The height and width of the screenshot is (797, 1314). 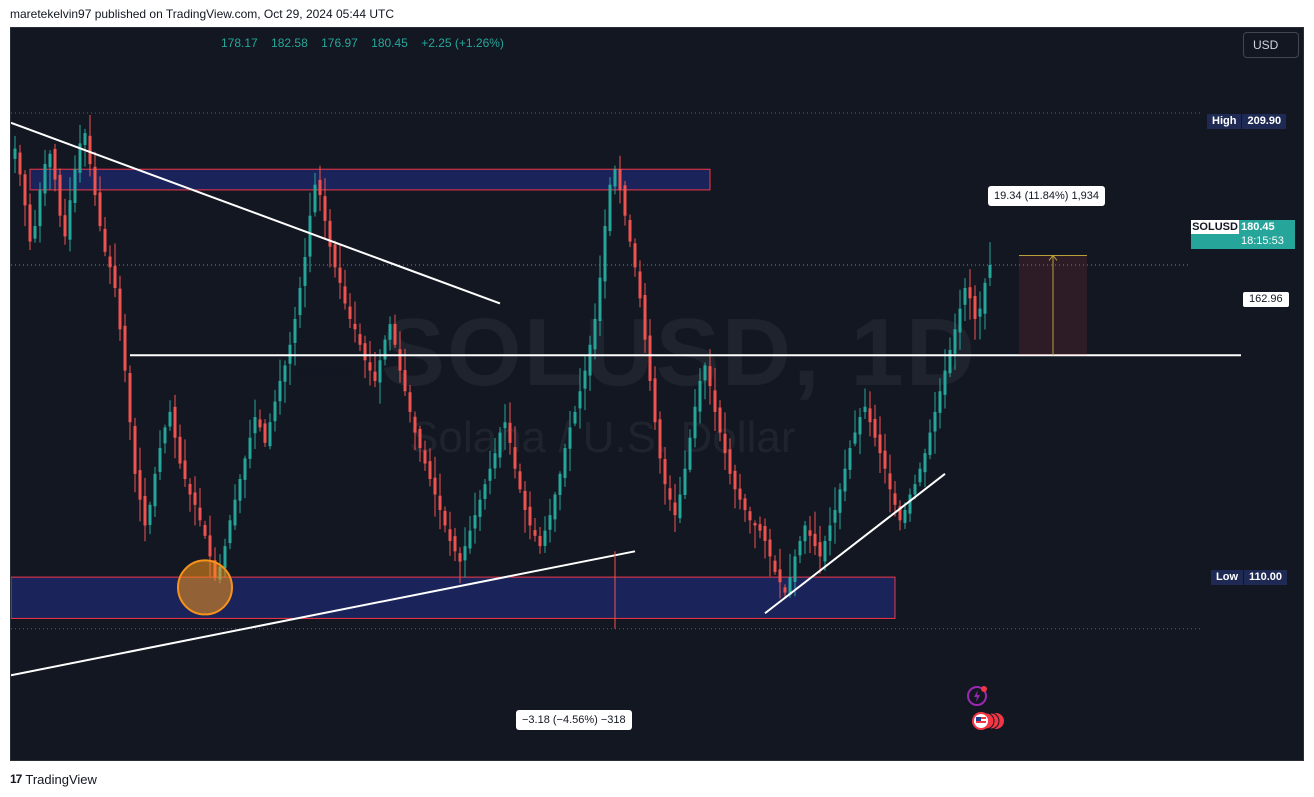 I want to click on us-flag-event-icon, so click(x=988, y=721).